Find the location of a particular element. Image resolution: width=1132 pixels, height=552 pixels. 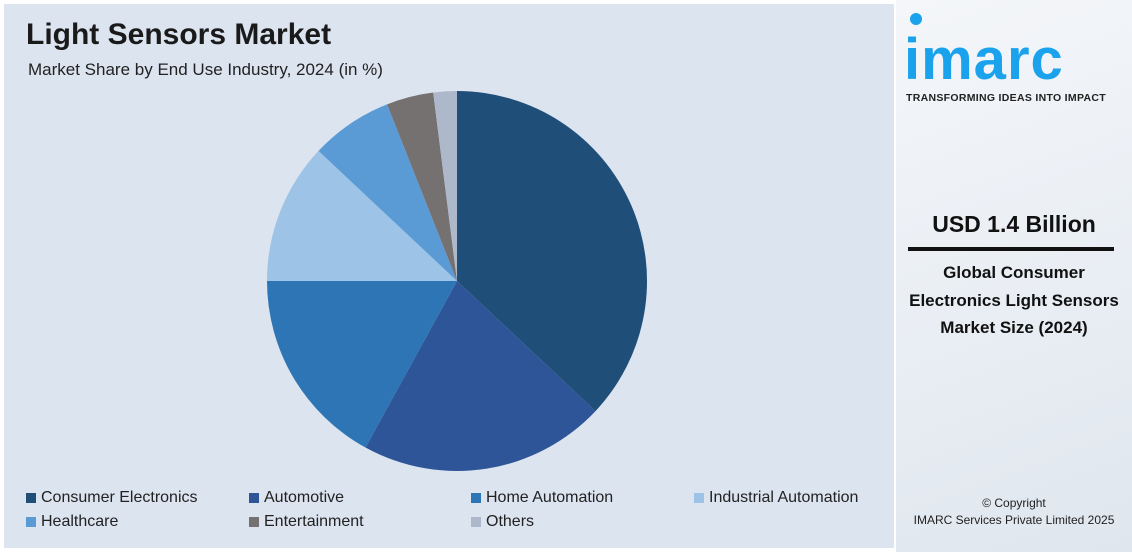

imarc-logo: imarc is located at coordinates (984, 59).